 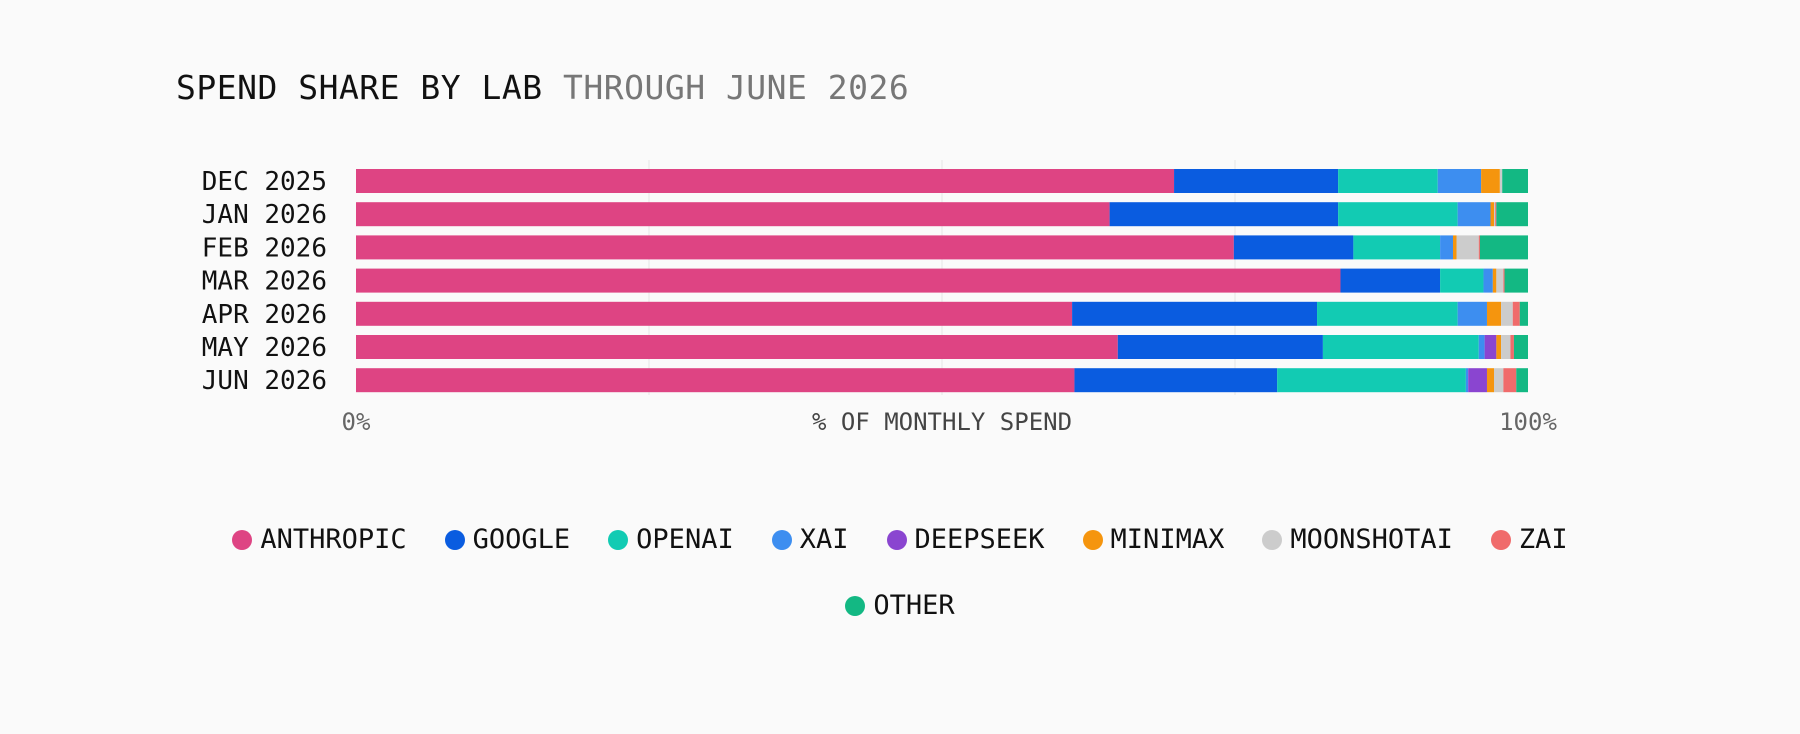 I want to click on legend-item-minimax: MINIMAX, so click(x=1153, y=539).